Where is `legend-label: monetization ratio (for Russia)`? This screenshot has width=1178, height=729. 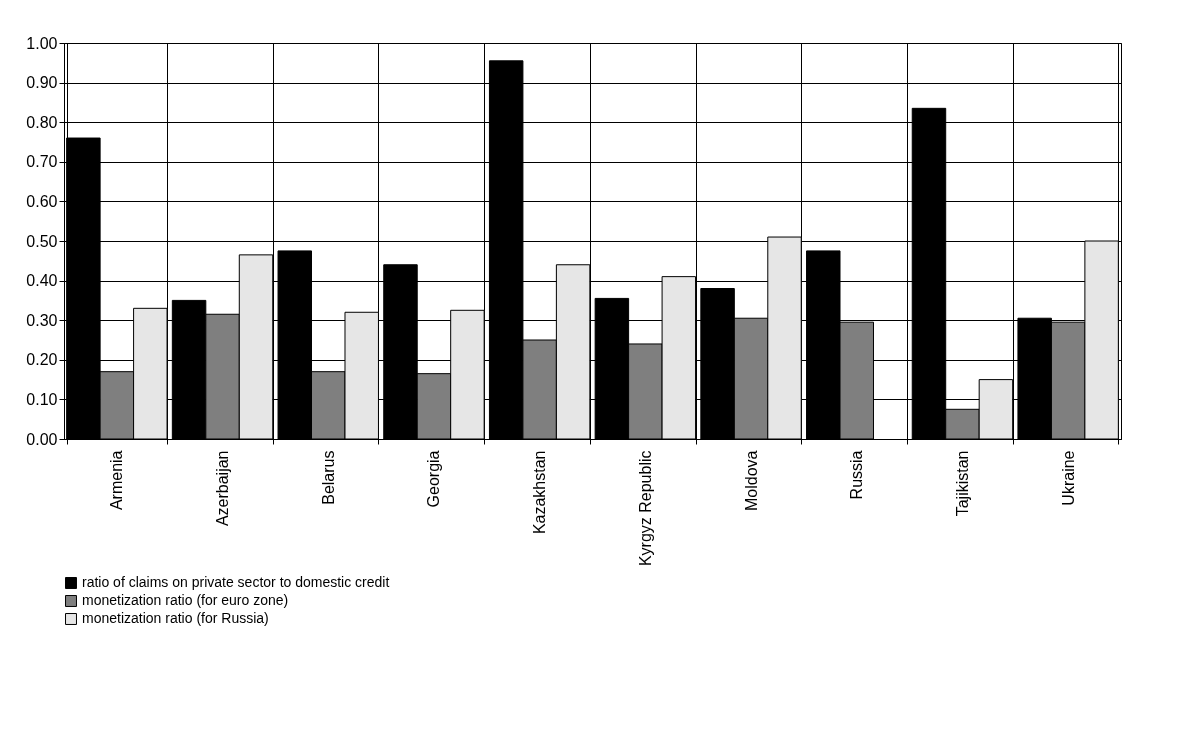 legend-label: monetization ratio (for Russia) is located at coordinates (175, 618).